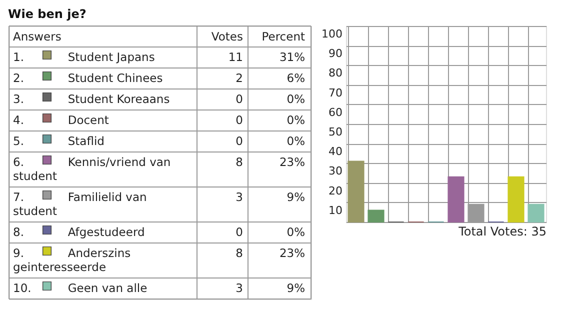 Image resolution: width=566 pixels, height=324 pixels. I want to click on category-label: 7. Familielid van student, so click(80, 204).